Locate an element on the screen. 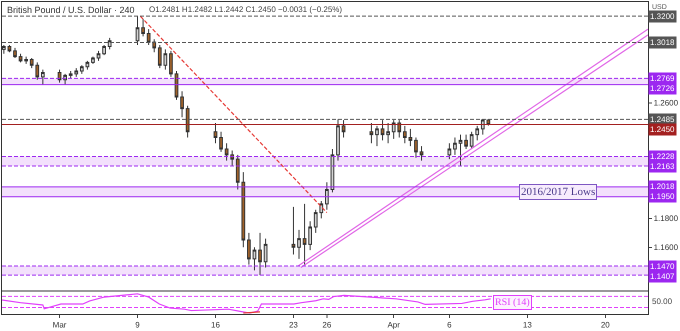 Image resolution: width=680 pixels, height=331 pixels. y-tick-label: 1.2600 is located at coordinates (666, 103).